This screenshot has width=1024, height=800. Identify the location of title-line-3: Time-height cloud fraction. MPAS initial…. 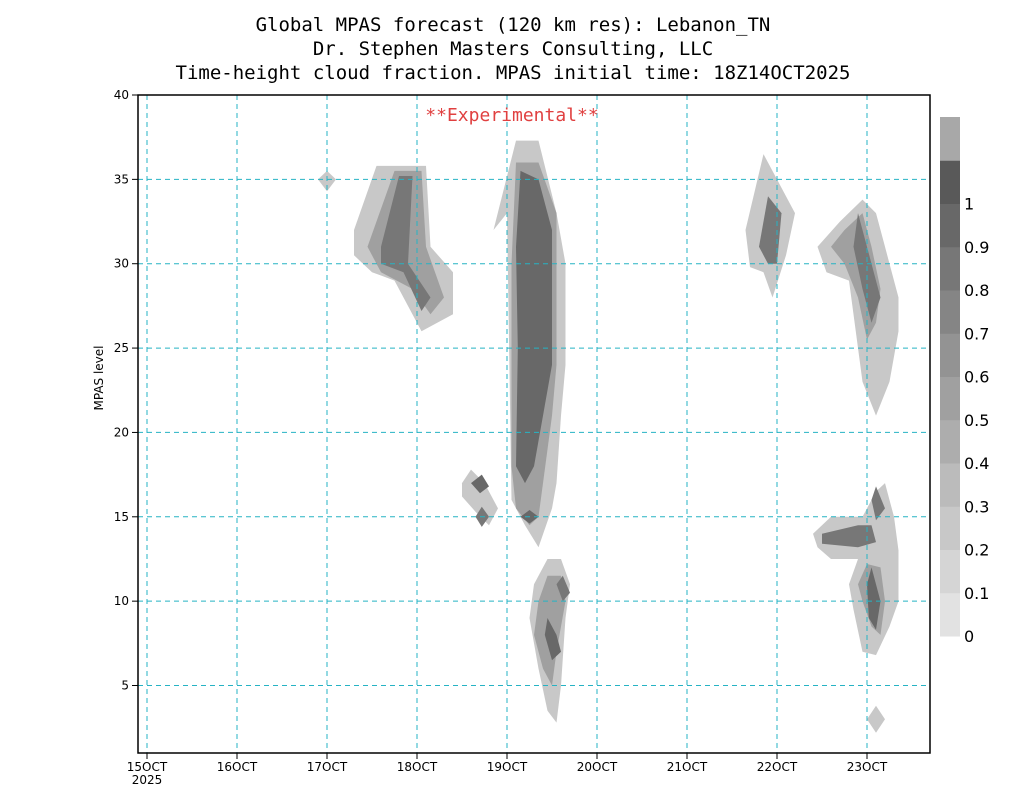
(513, 73).